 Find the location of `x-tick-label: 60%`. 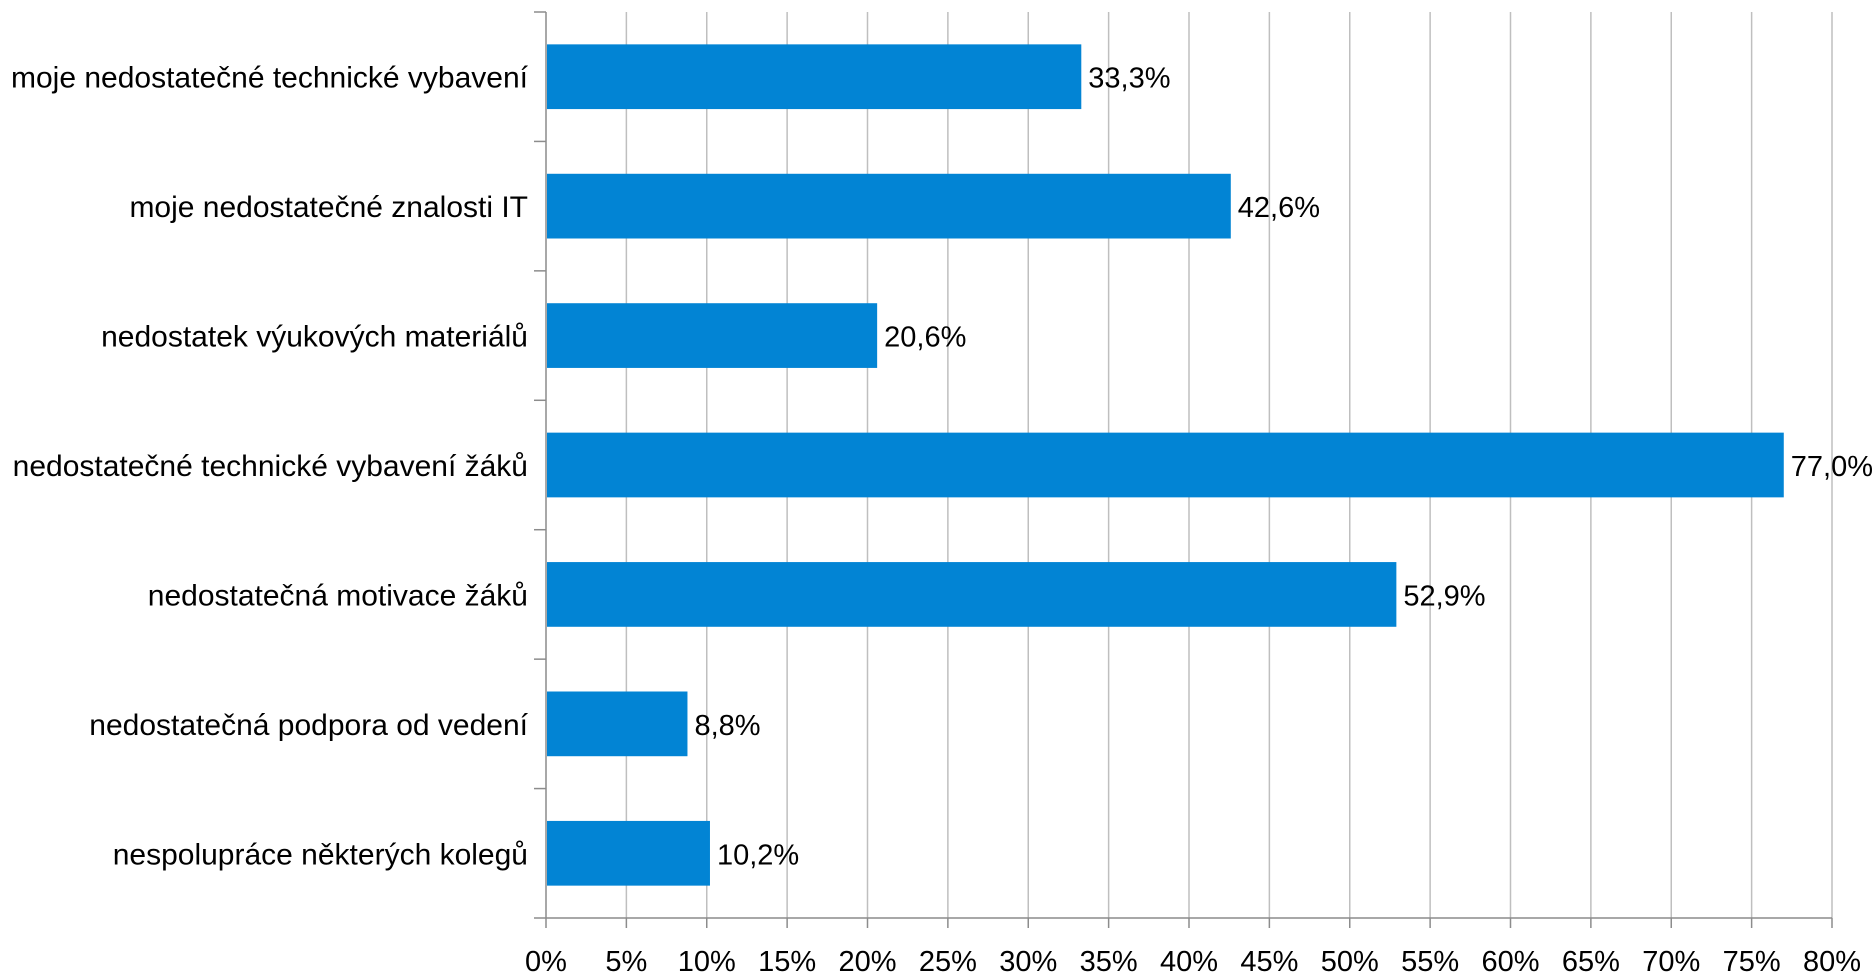

x-tick-label: 60% is located at coordinates (1510, 960).